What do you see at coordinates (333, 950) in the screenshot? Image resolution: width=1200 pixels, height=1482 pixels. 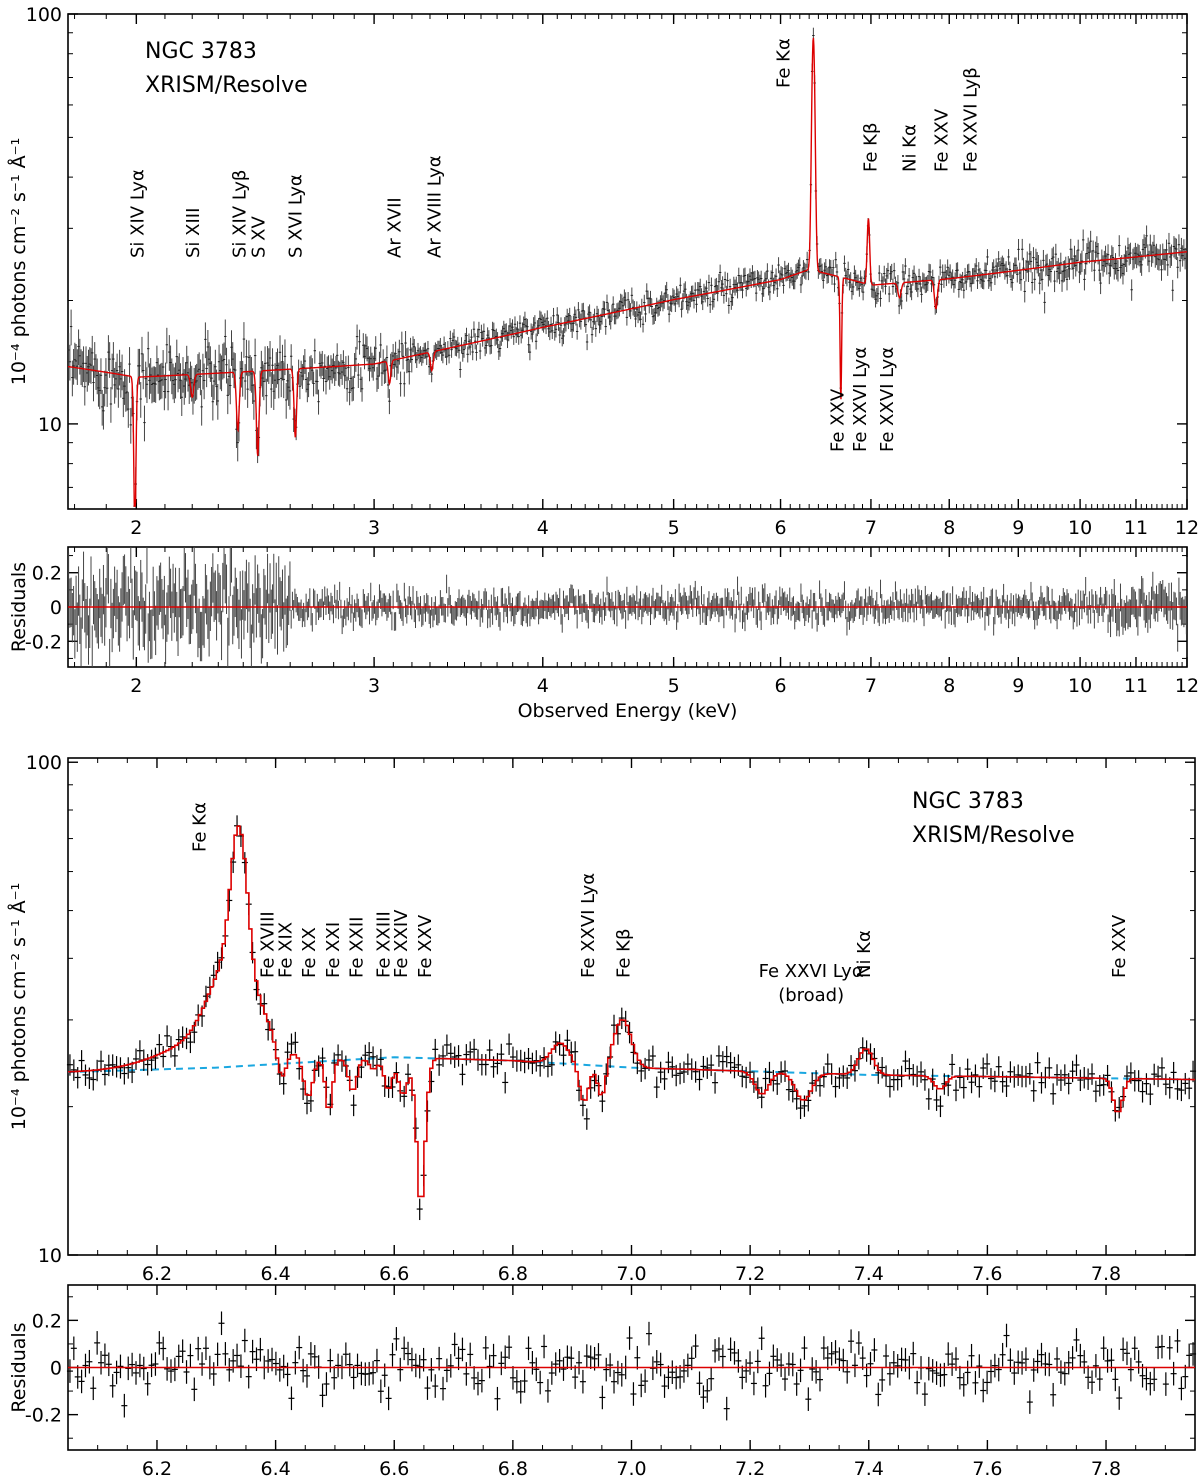 I see `bottom-line-label-4: Fe XXI` at bounding box center [333, 950].